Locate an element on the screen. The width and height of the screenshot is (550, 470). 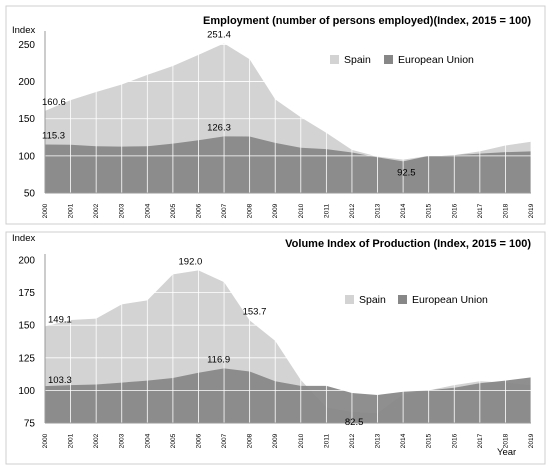
data-label: 82.5 is located at coordinates (354, 422).